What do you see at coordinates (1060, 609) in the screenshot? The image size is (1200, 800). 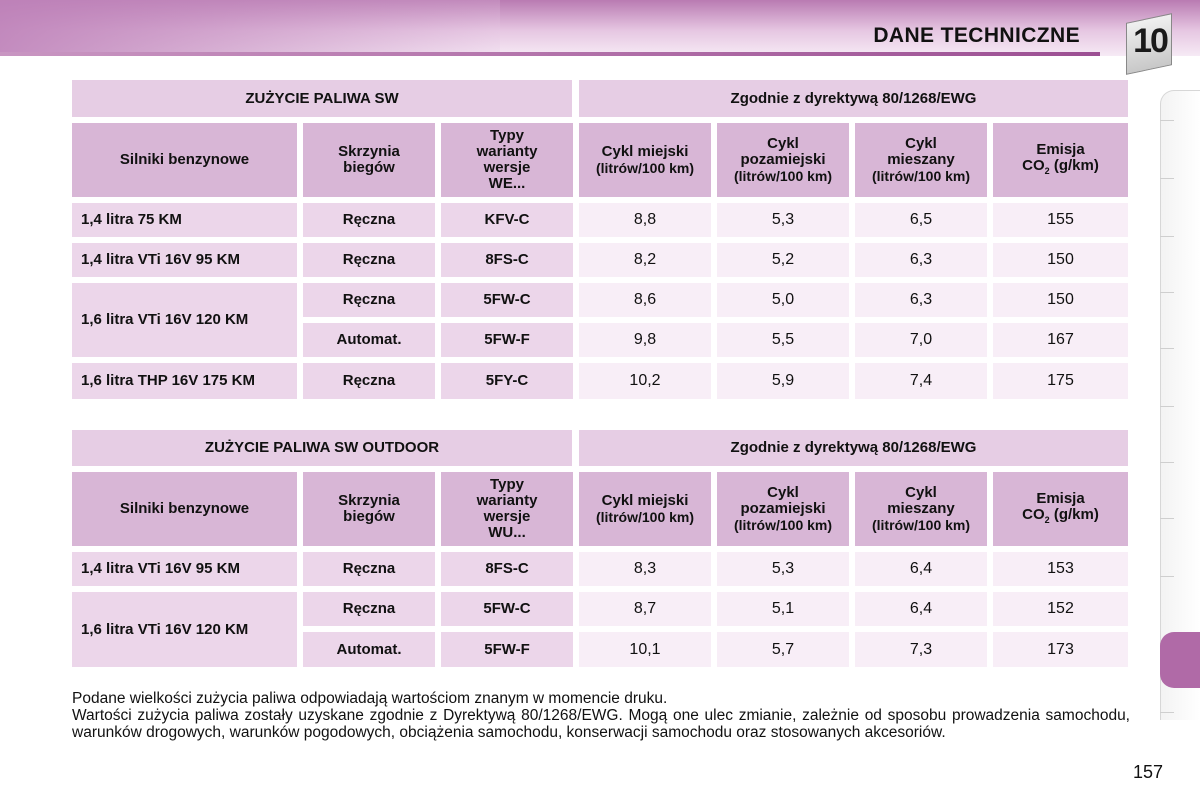 I see `co2-value: 152` at bounding box center [1060, 609].